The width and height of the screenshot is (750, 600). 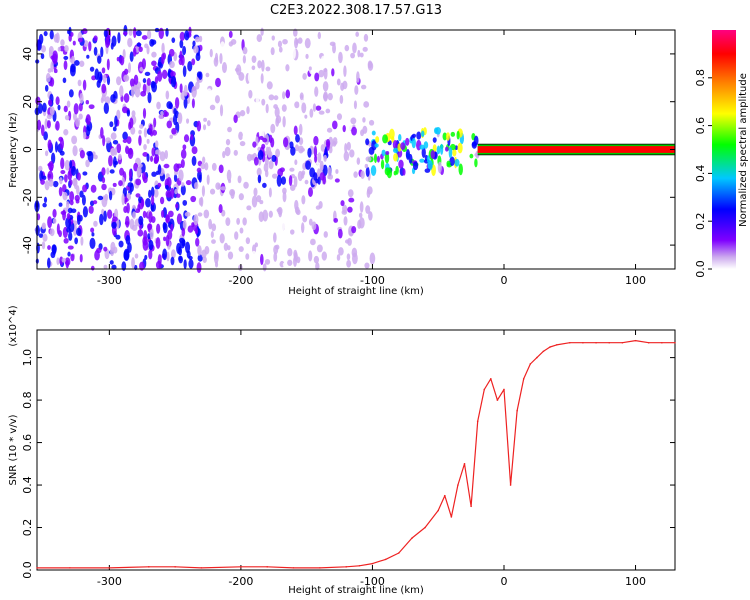 I want to click on colorbar-ticks: 0.0 0.2 0.4 0.6 0.8, so click(x=703, y=173).